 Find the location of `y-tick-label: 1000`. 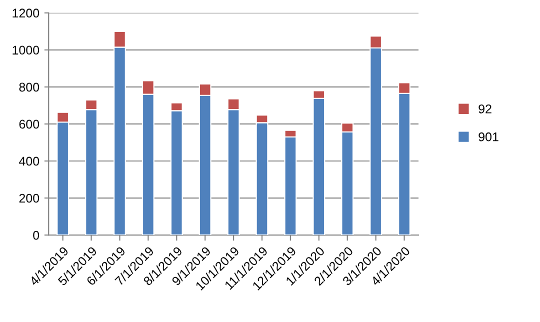

y-tick-label: 1000 is located at coordinates (26, 50).